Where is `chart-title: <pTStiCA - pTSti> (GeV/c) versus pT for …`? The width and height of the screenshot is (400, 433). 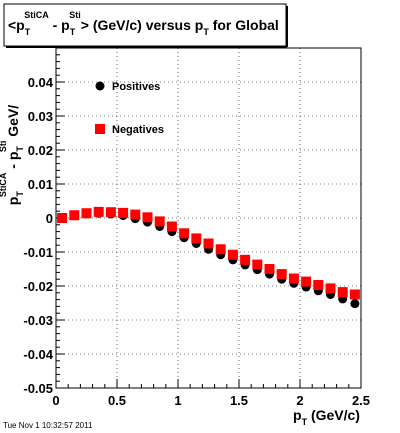
chart-title: <pTStiCA - pTSti> (GeV/c) versus pT for … is located at coordinates (143, 23).